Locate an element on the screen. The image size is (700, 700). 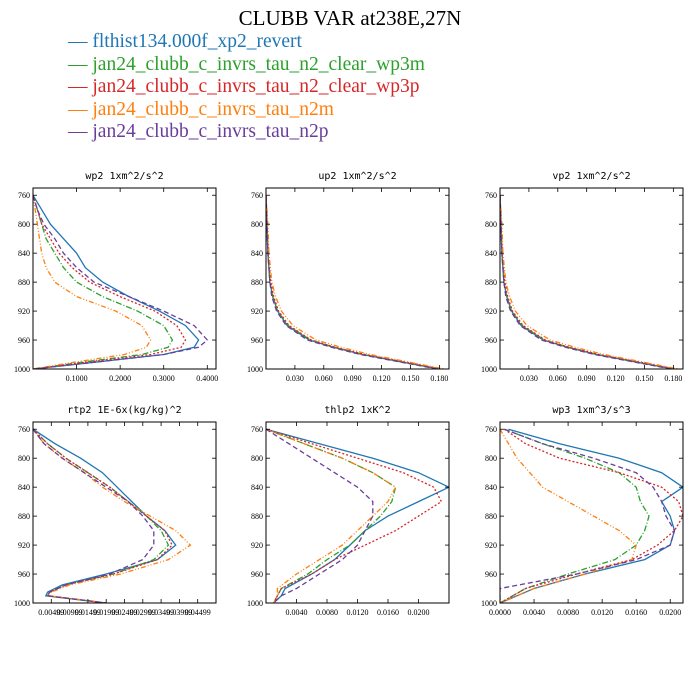
x-tick-label: 0.0000 is located at coordinates (500, 612).